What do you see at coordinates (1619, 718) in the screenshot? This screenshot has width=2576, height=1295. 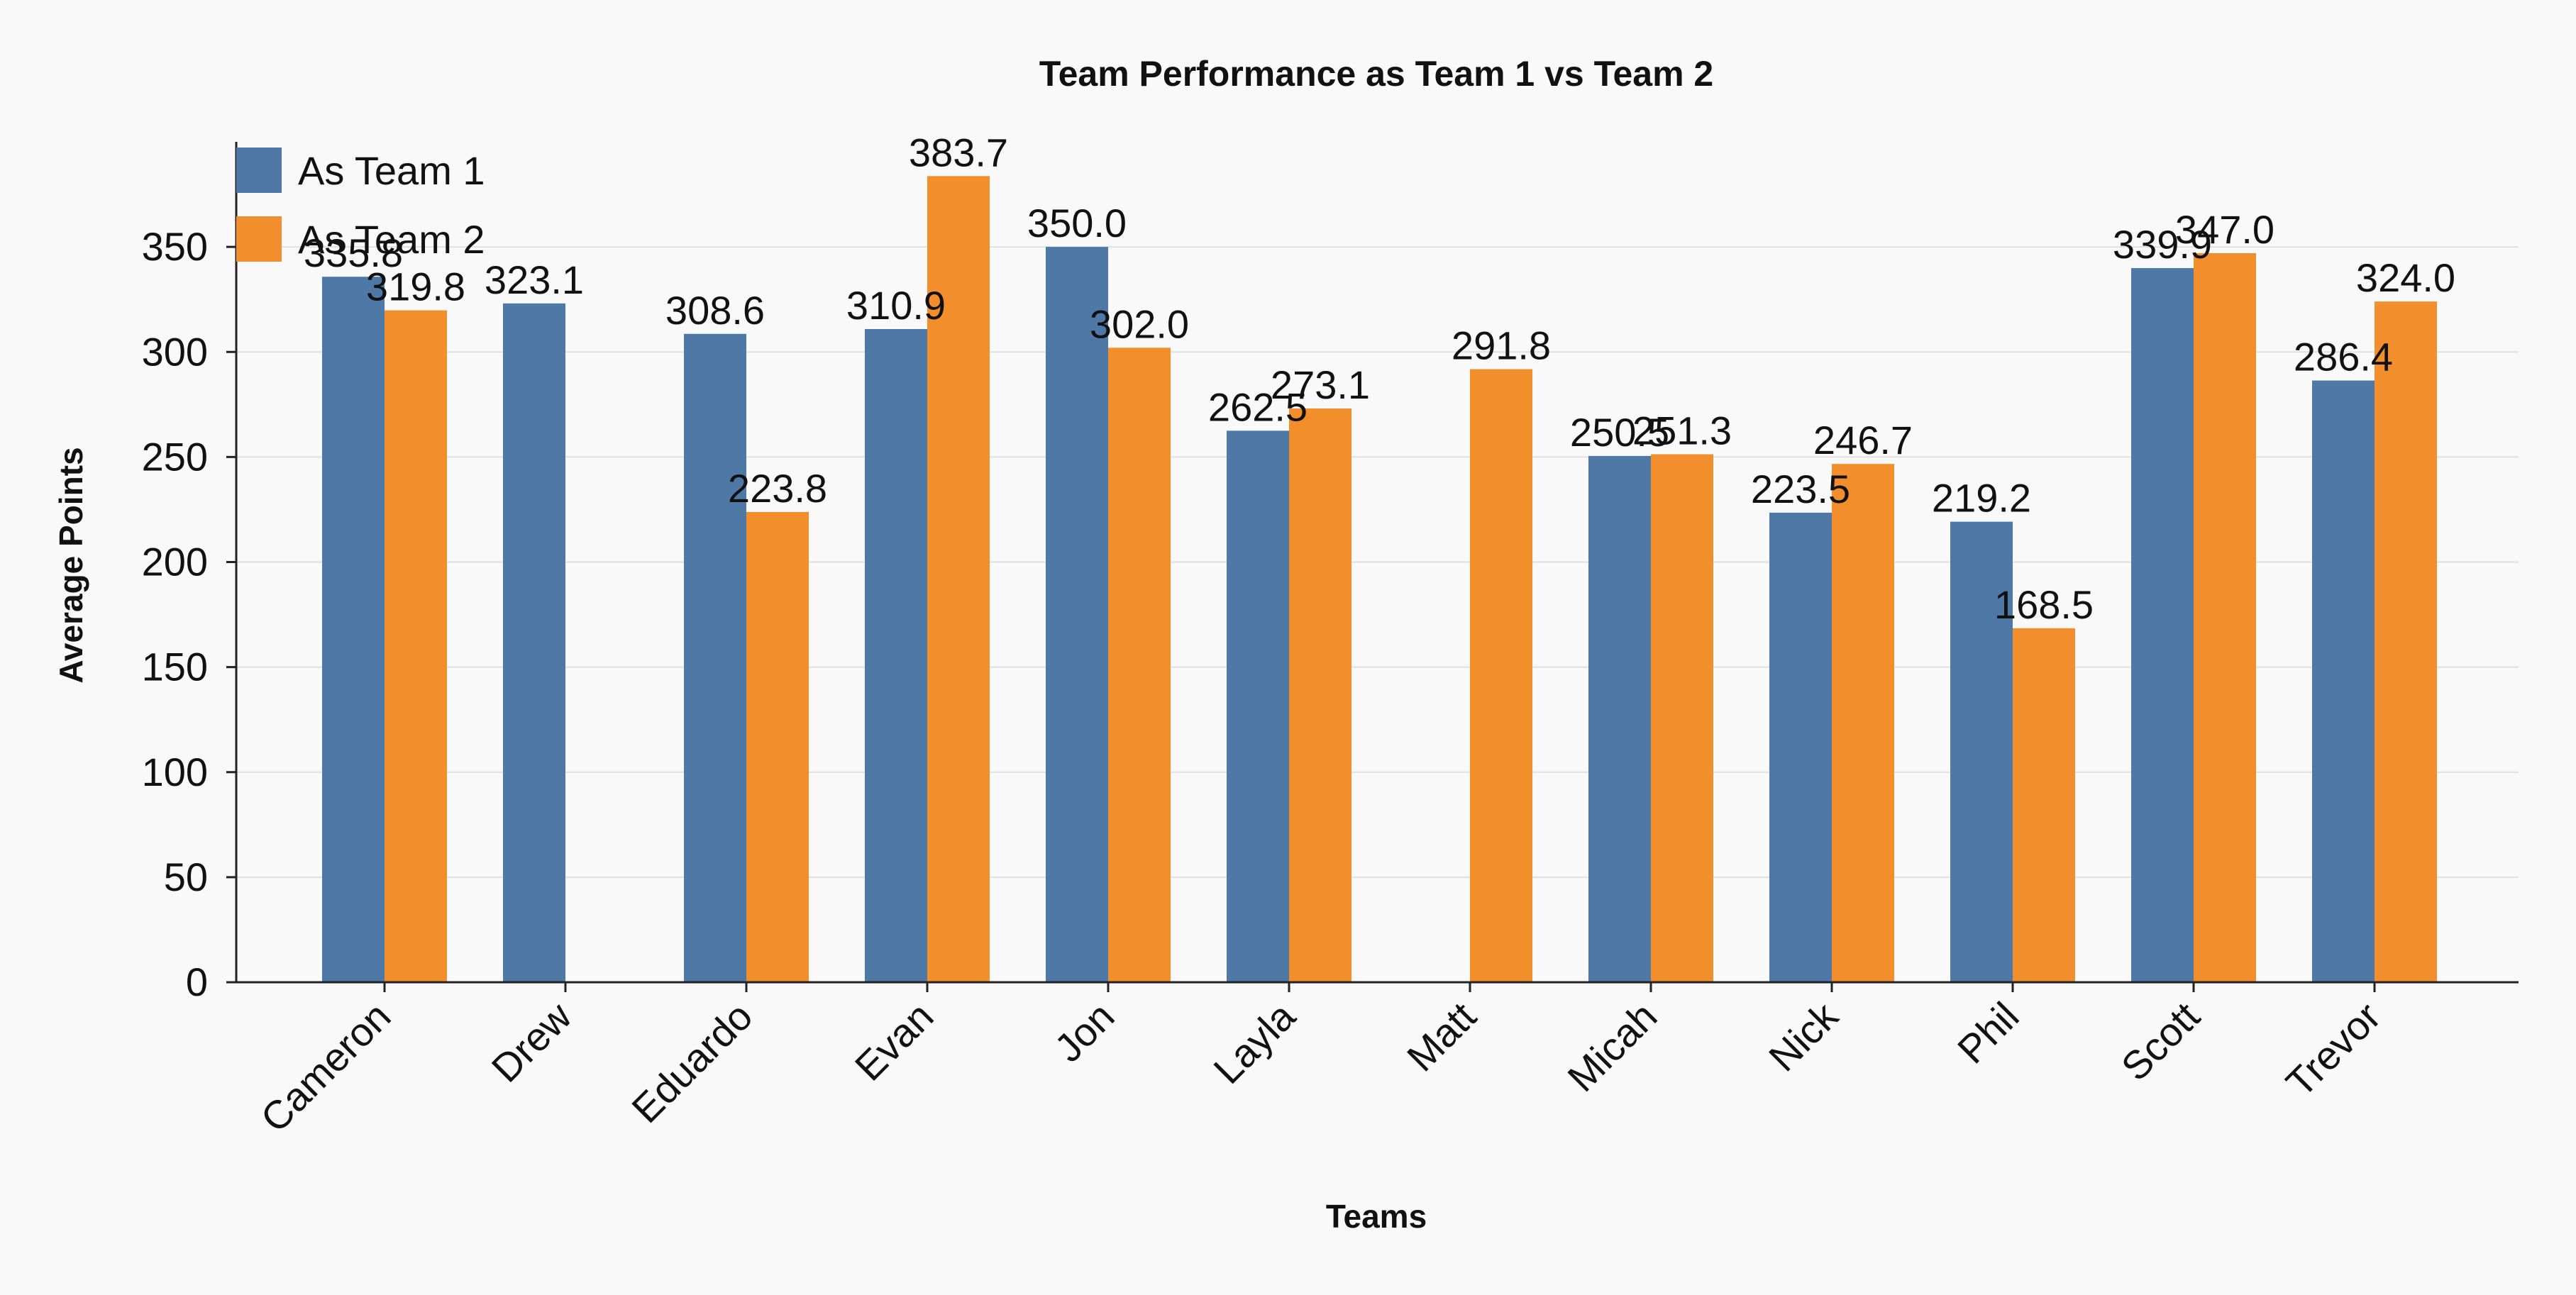 I see `bar-team1-micah` at bounding box center [1619, 718].